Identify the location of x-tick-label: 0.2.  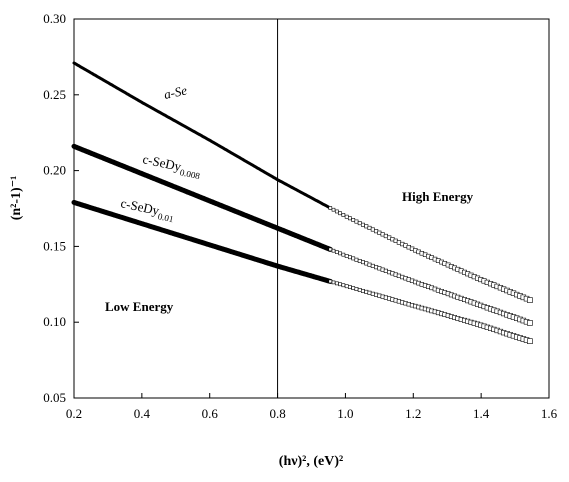
(74, 413).